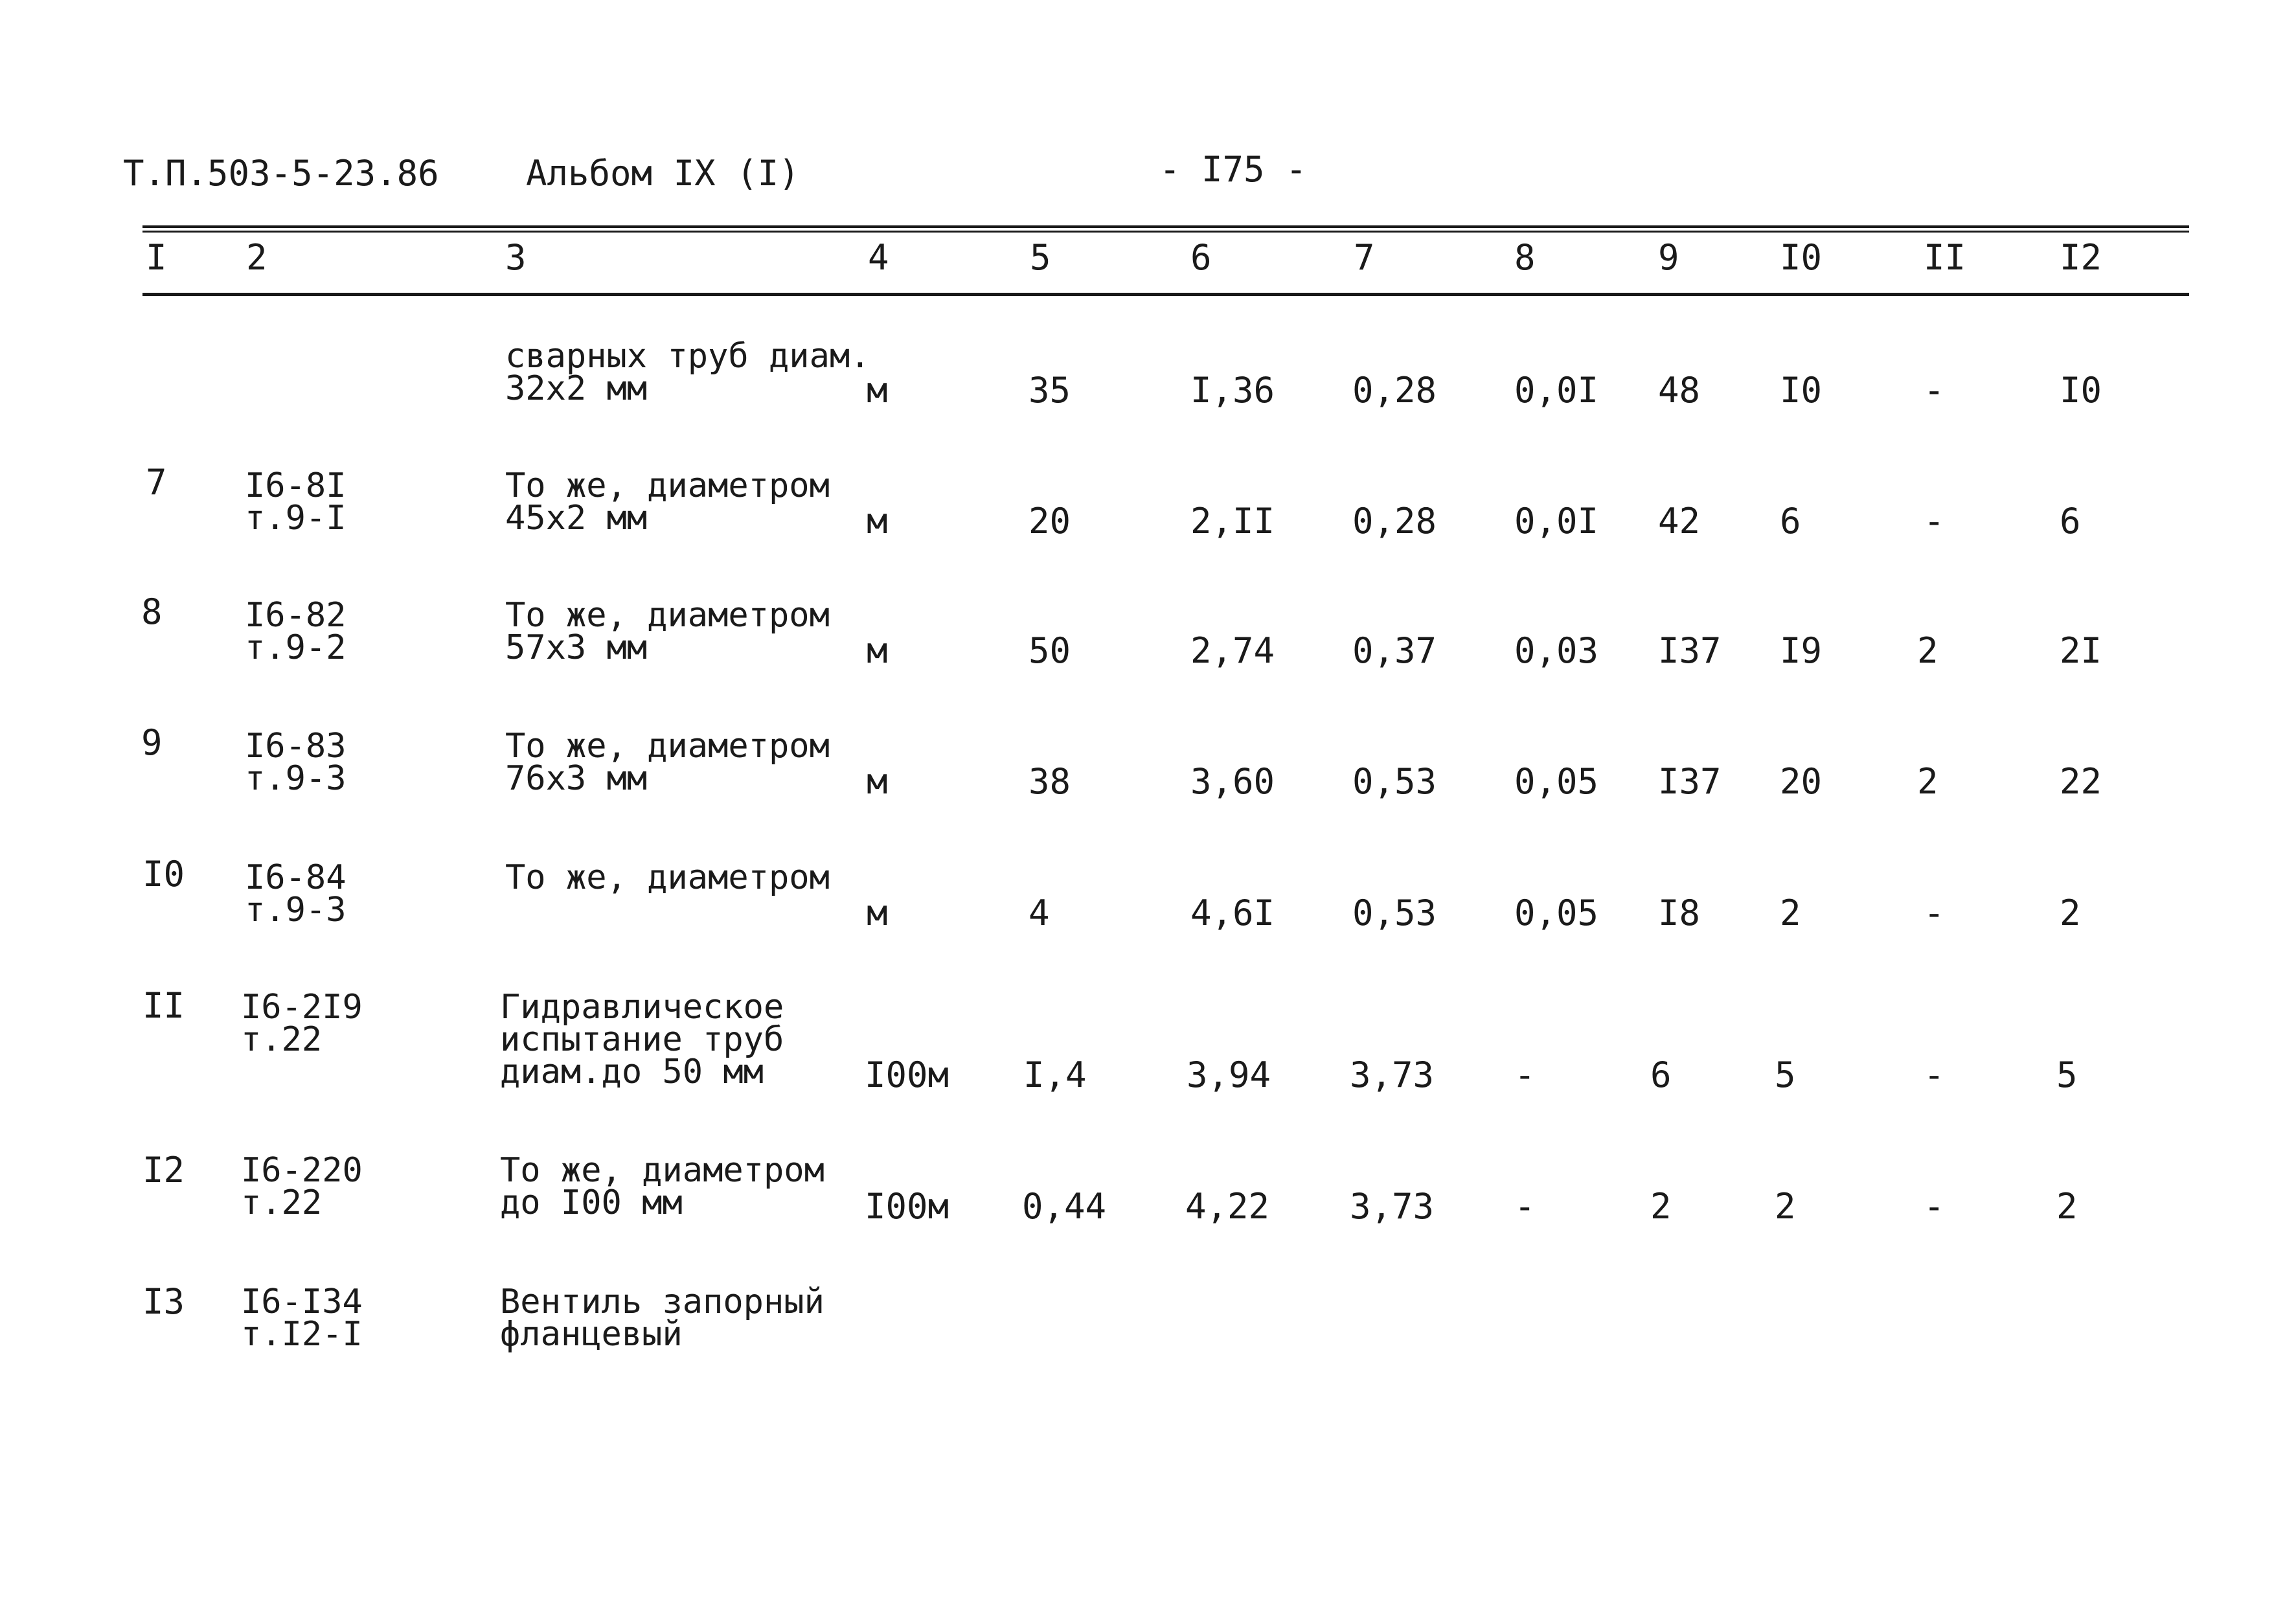 Image resolution: width=2296 pixels, height=1607 pixels. I want to click on quantity: 20, so click(1050, 521).